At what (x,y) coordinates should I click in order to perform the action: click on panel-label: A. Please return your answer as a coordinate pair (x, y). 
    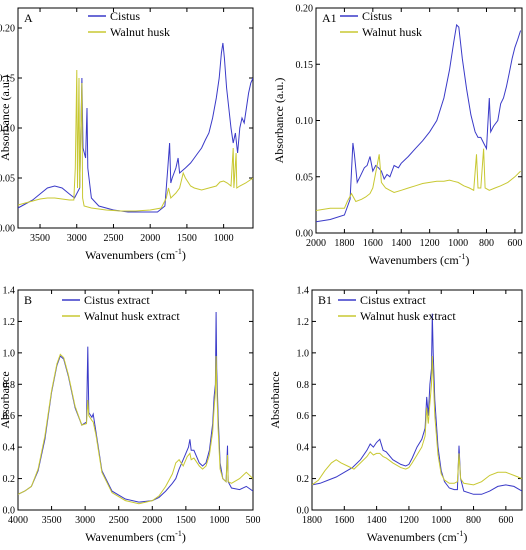
    Looking at the image, I should click on (28, 18).